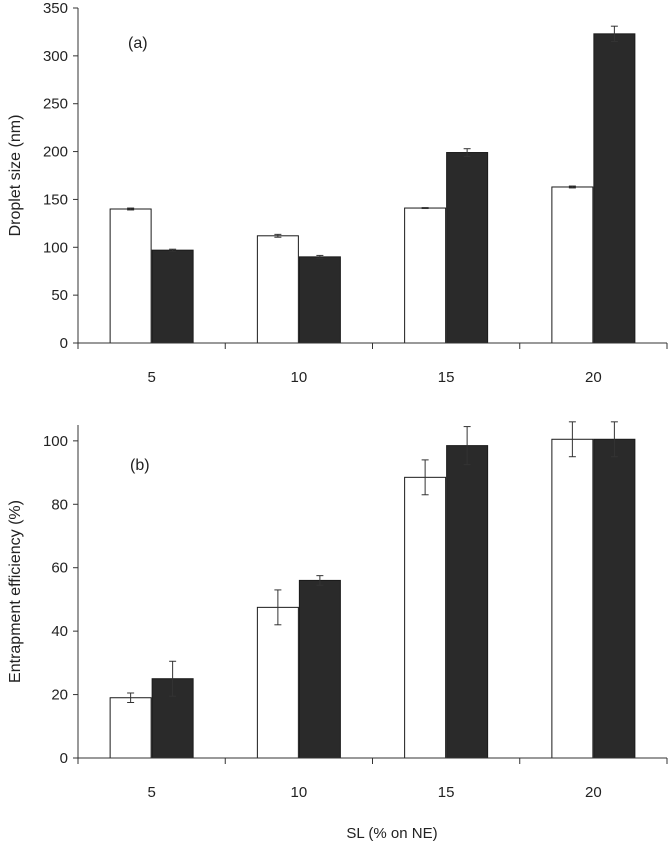 This screenshot has height=853, width=672. I want to click on y-tick-label: 40, so click(59, 631).